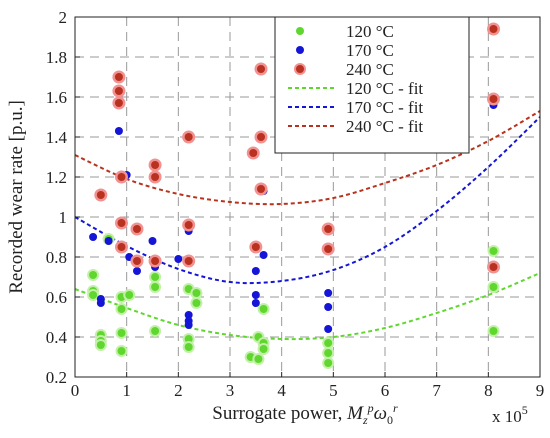 The image size is (550, 438). Describe the element at coordinates (178, 390) in the screenshot. I see `x-tick-label: 2` at that location.